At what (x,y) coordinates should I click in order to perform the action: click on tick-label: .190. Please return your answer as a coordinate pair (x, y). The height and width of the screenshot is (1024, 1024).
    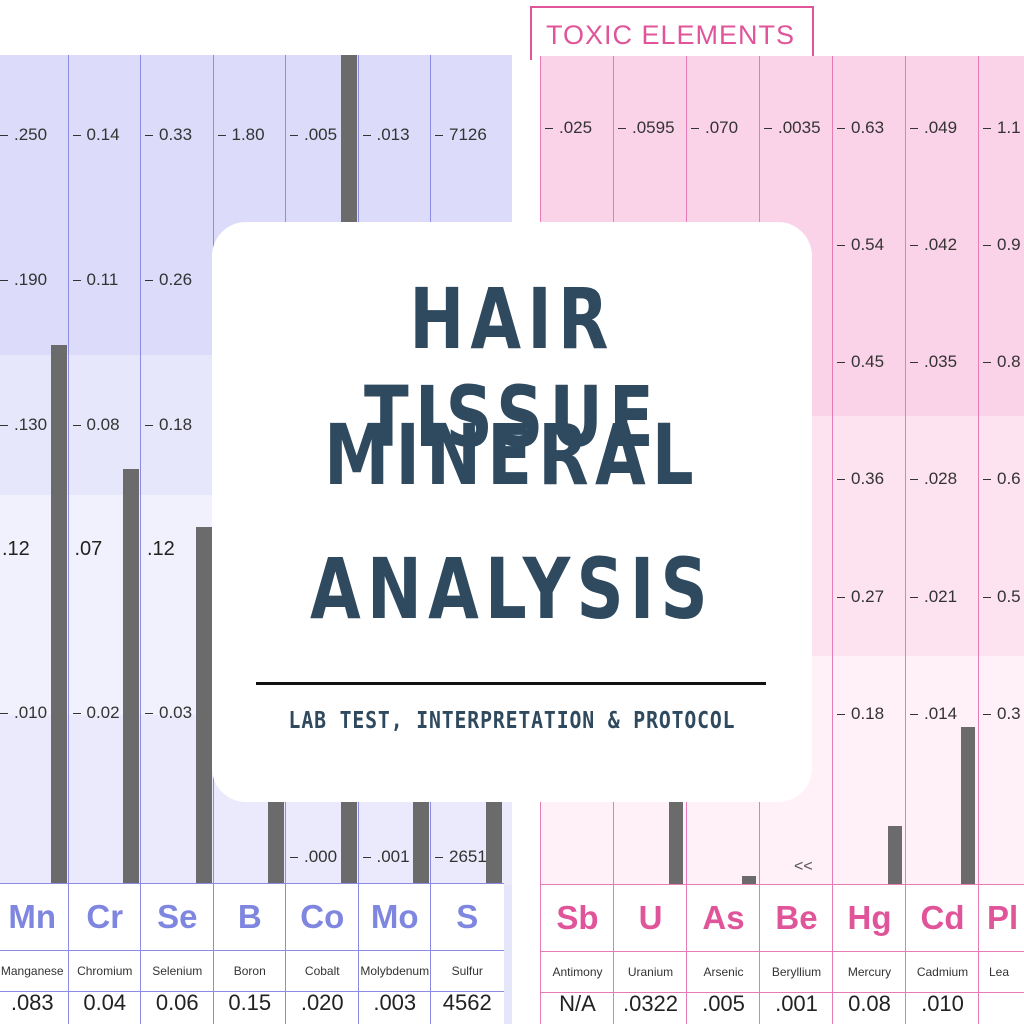
    Looking at the image, I should click on (23, 280).